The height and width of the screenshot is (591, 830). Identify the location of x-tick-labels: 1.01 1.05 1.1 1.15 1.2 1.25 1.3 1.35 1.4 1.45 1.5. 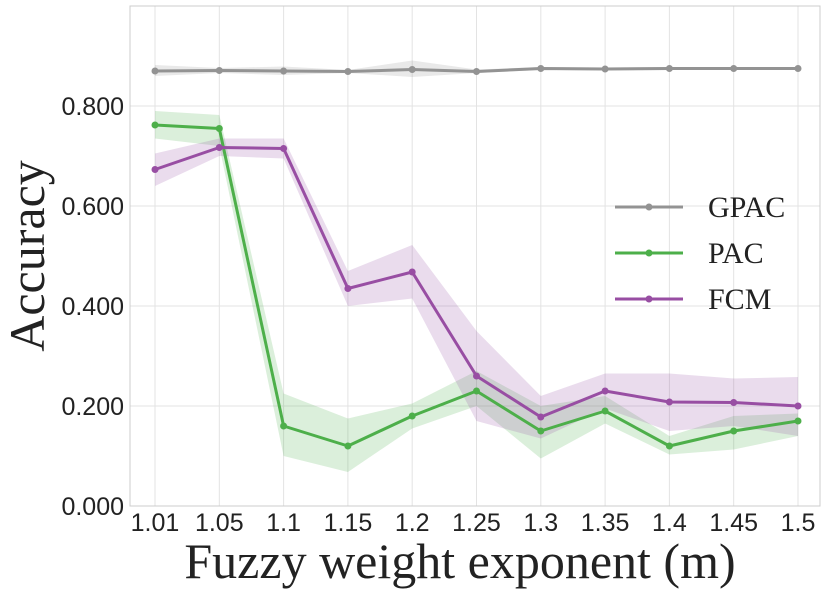
(473, 523).